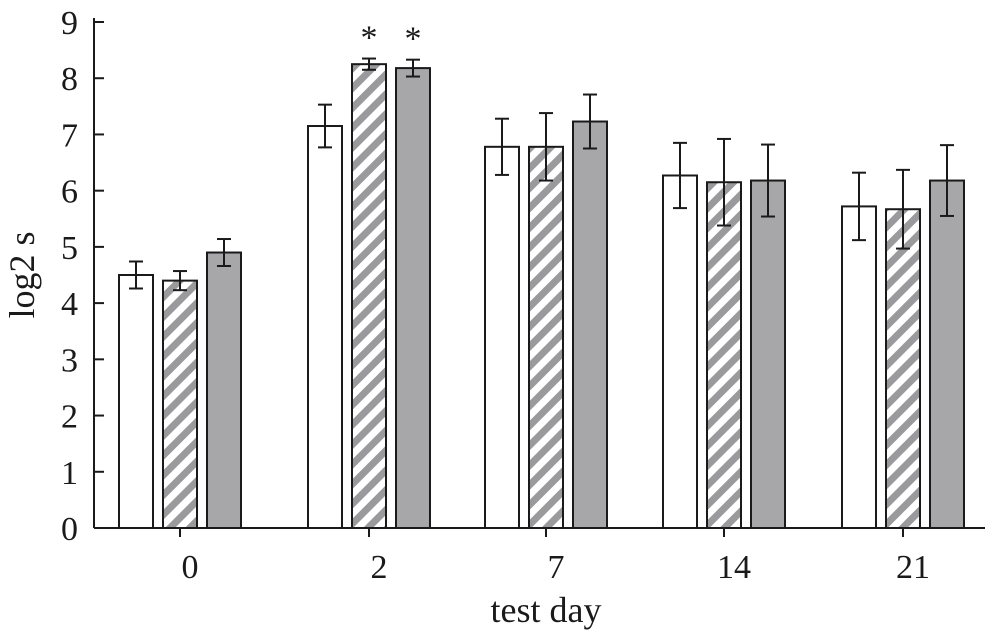 The height and width of the screenshot is (636, 992). Describe the element at coordinates (69, 79) in the screenshot. I see `y-tick-label: 8` at that location.